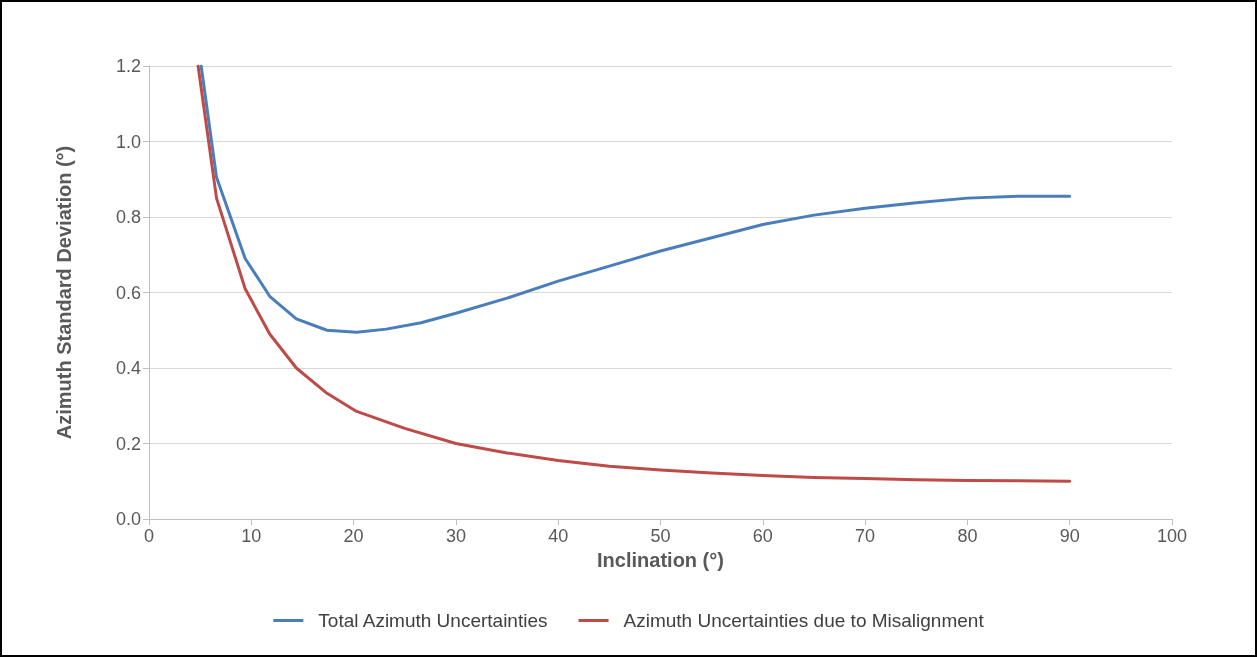  Describe the element at coordinates (149, 536) in the screenshot. I see `x-tick-label: 0` at that location.